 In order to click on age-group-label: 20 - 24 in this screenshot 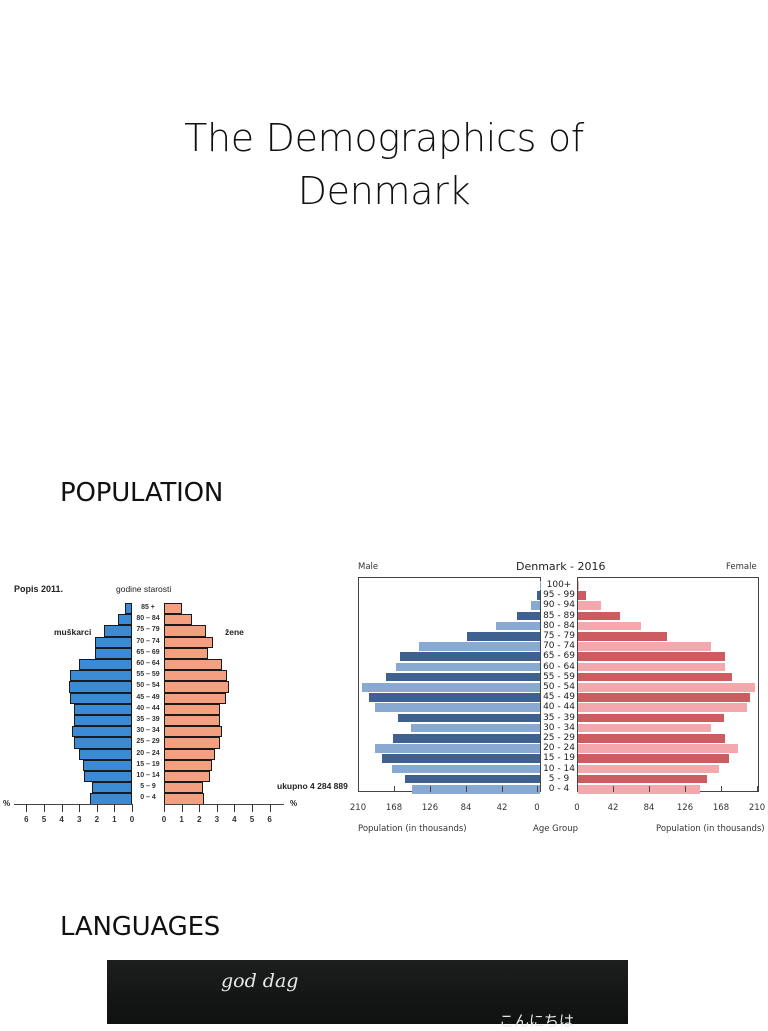, I will do `click(559, 748)`.